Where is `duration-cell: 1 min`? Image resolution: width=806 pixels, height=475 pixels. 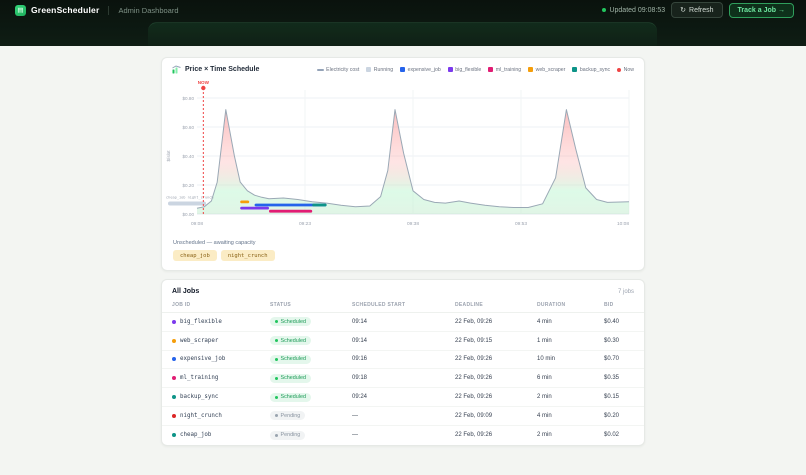 duration-cell: 1 min is located at coordinates (544, 340).